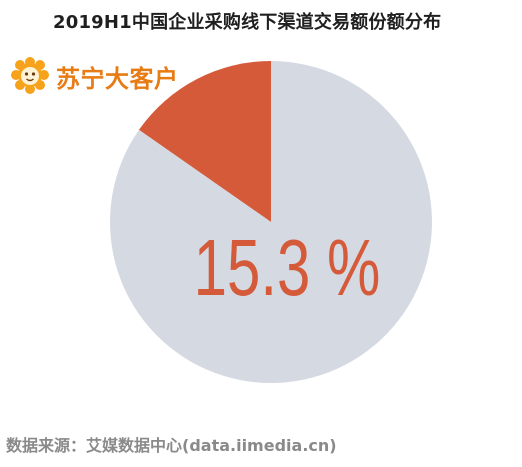 The height and width of the screenshot is (467, 522). Describe the element at coordinates (287, 267) in the screenshot. I see `highlight-value-label: 15.3 %` at that location.